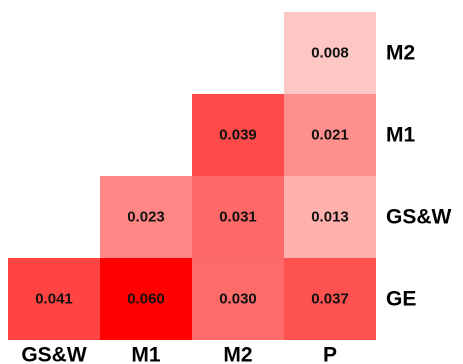 Image resolution: width=463 pixels, height=364 pixels. What do you see at coordinates (54, 354) in the screenshot?
I see `x-tick-label-gs-and-w: GS&W` at bounding box center [54, 354].